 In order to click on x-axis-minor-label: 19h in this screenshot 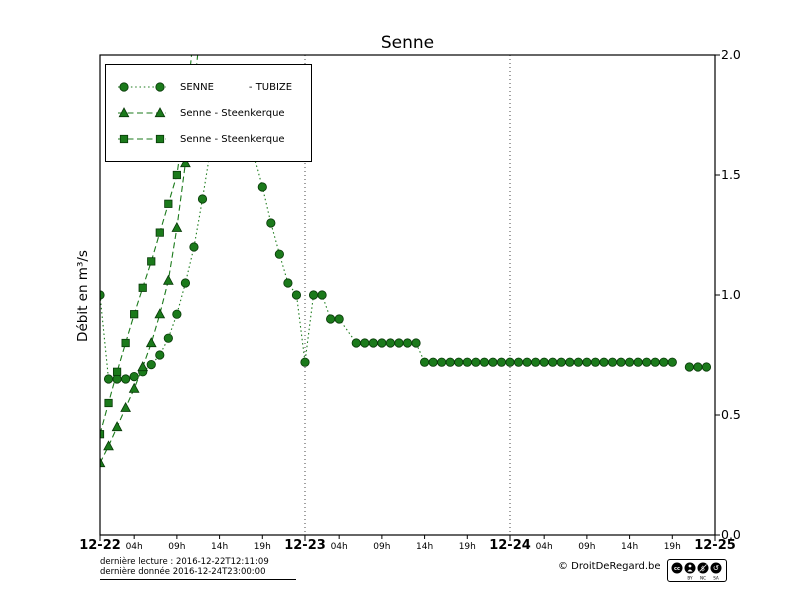, I will do `click(262, 547)`.